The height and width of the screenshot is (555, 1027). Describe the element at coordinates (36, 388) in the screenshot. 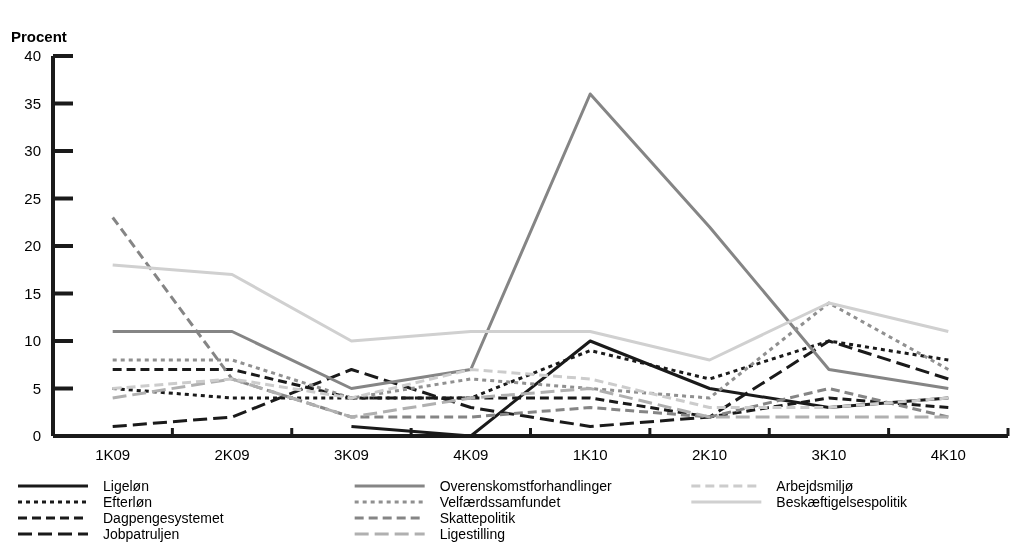

I see `y-tick-label: 5` at that location.